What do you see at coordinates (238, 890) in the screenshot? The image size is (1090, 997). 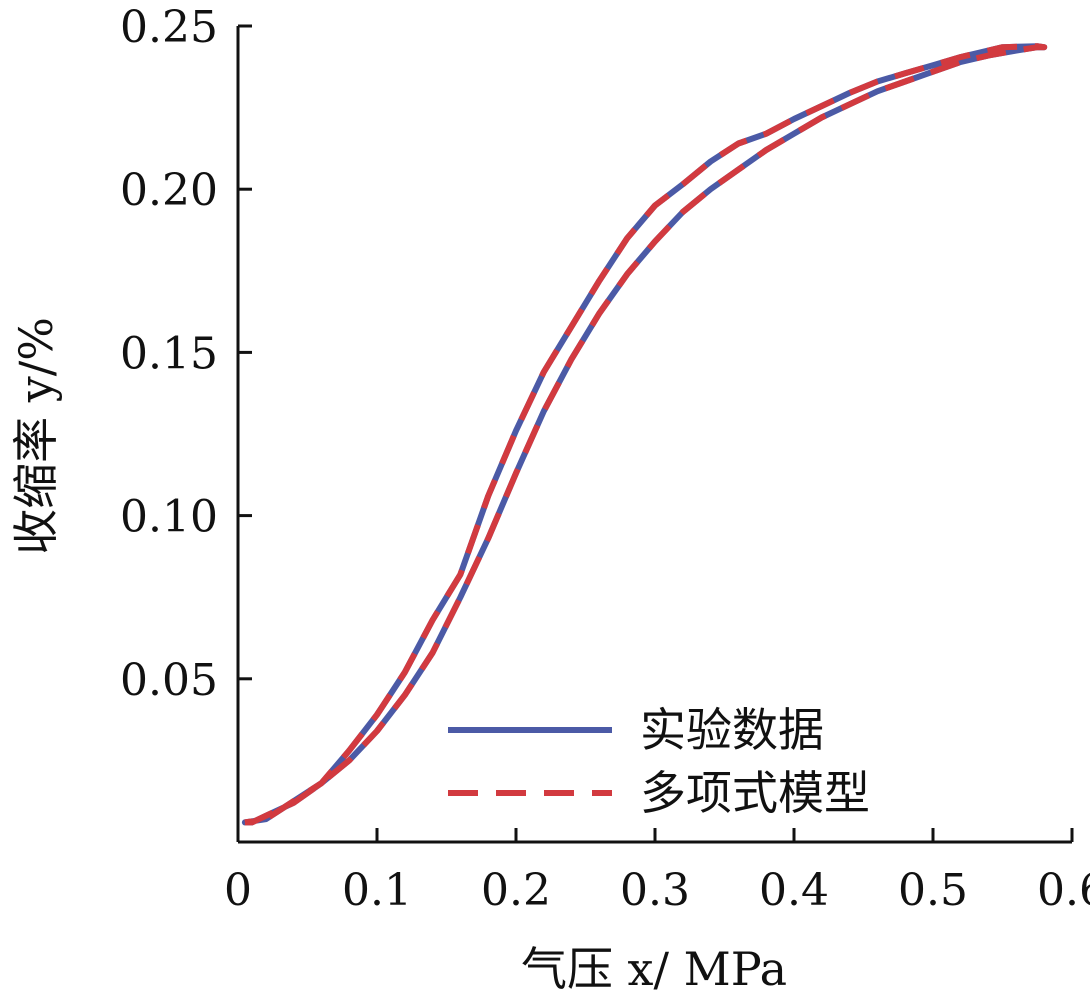 I see `x-tick-label: 0` at bounding box center [238, 890].